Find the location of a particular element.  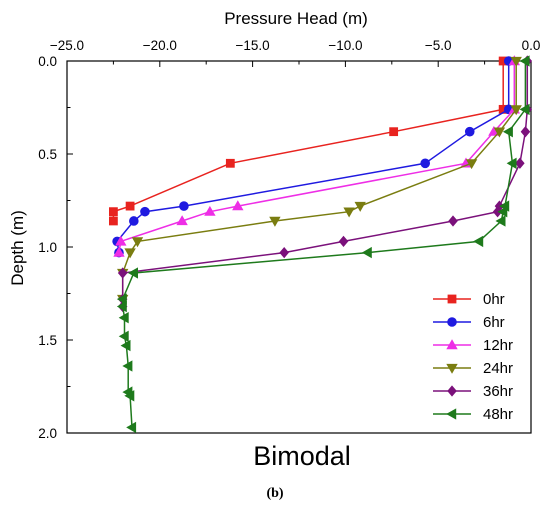

x-tick-label: −10.0 is located at coordinates (345, 45).